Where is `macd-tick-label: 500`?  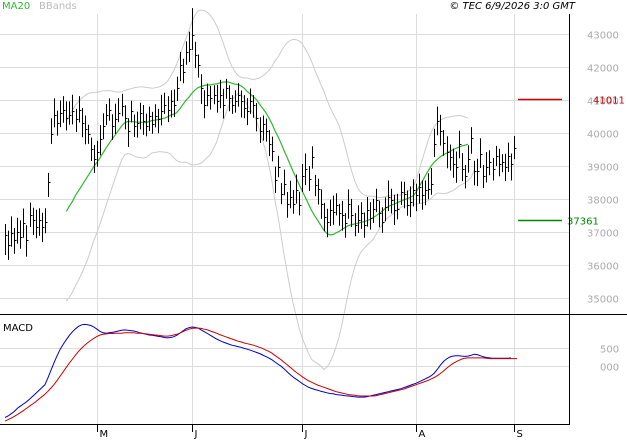 macd-tick-label: 500 is located at coordinates (609, 350).